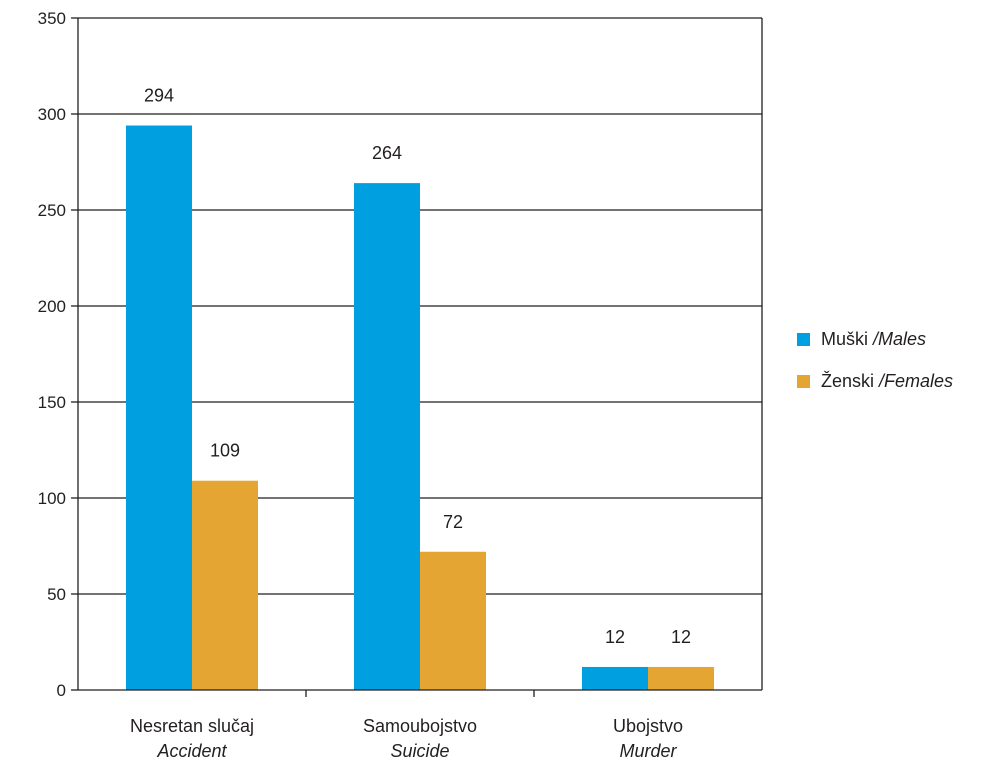 Image resolution: width=985 pixels, height=767 pixels. Describe the element at coordinates (916, 380) in the screenshot. I see `legend-label-females-sub: /Females` at that location.